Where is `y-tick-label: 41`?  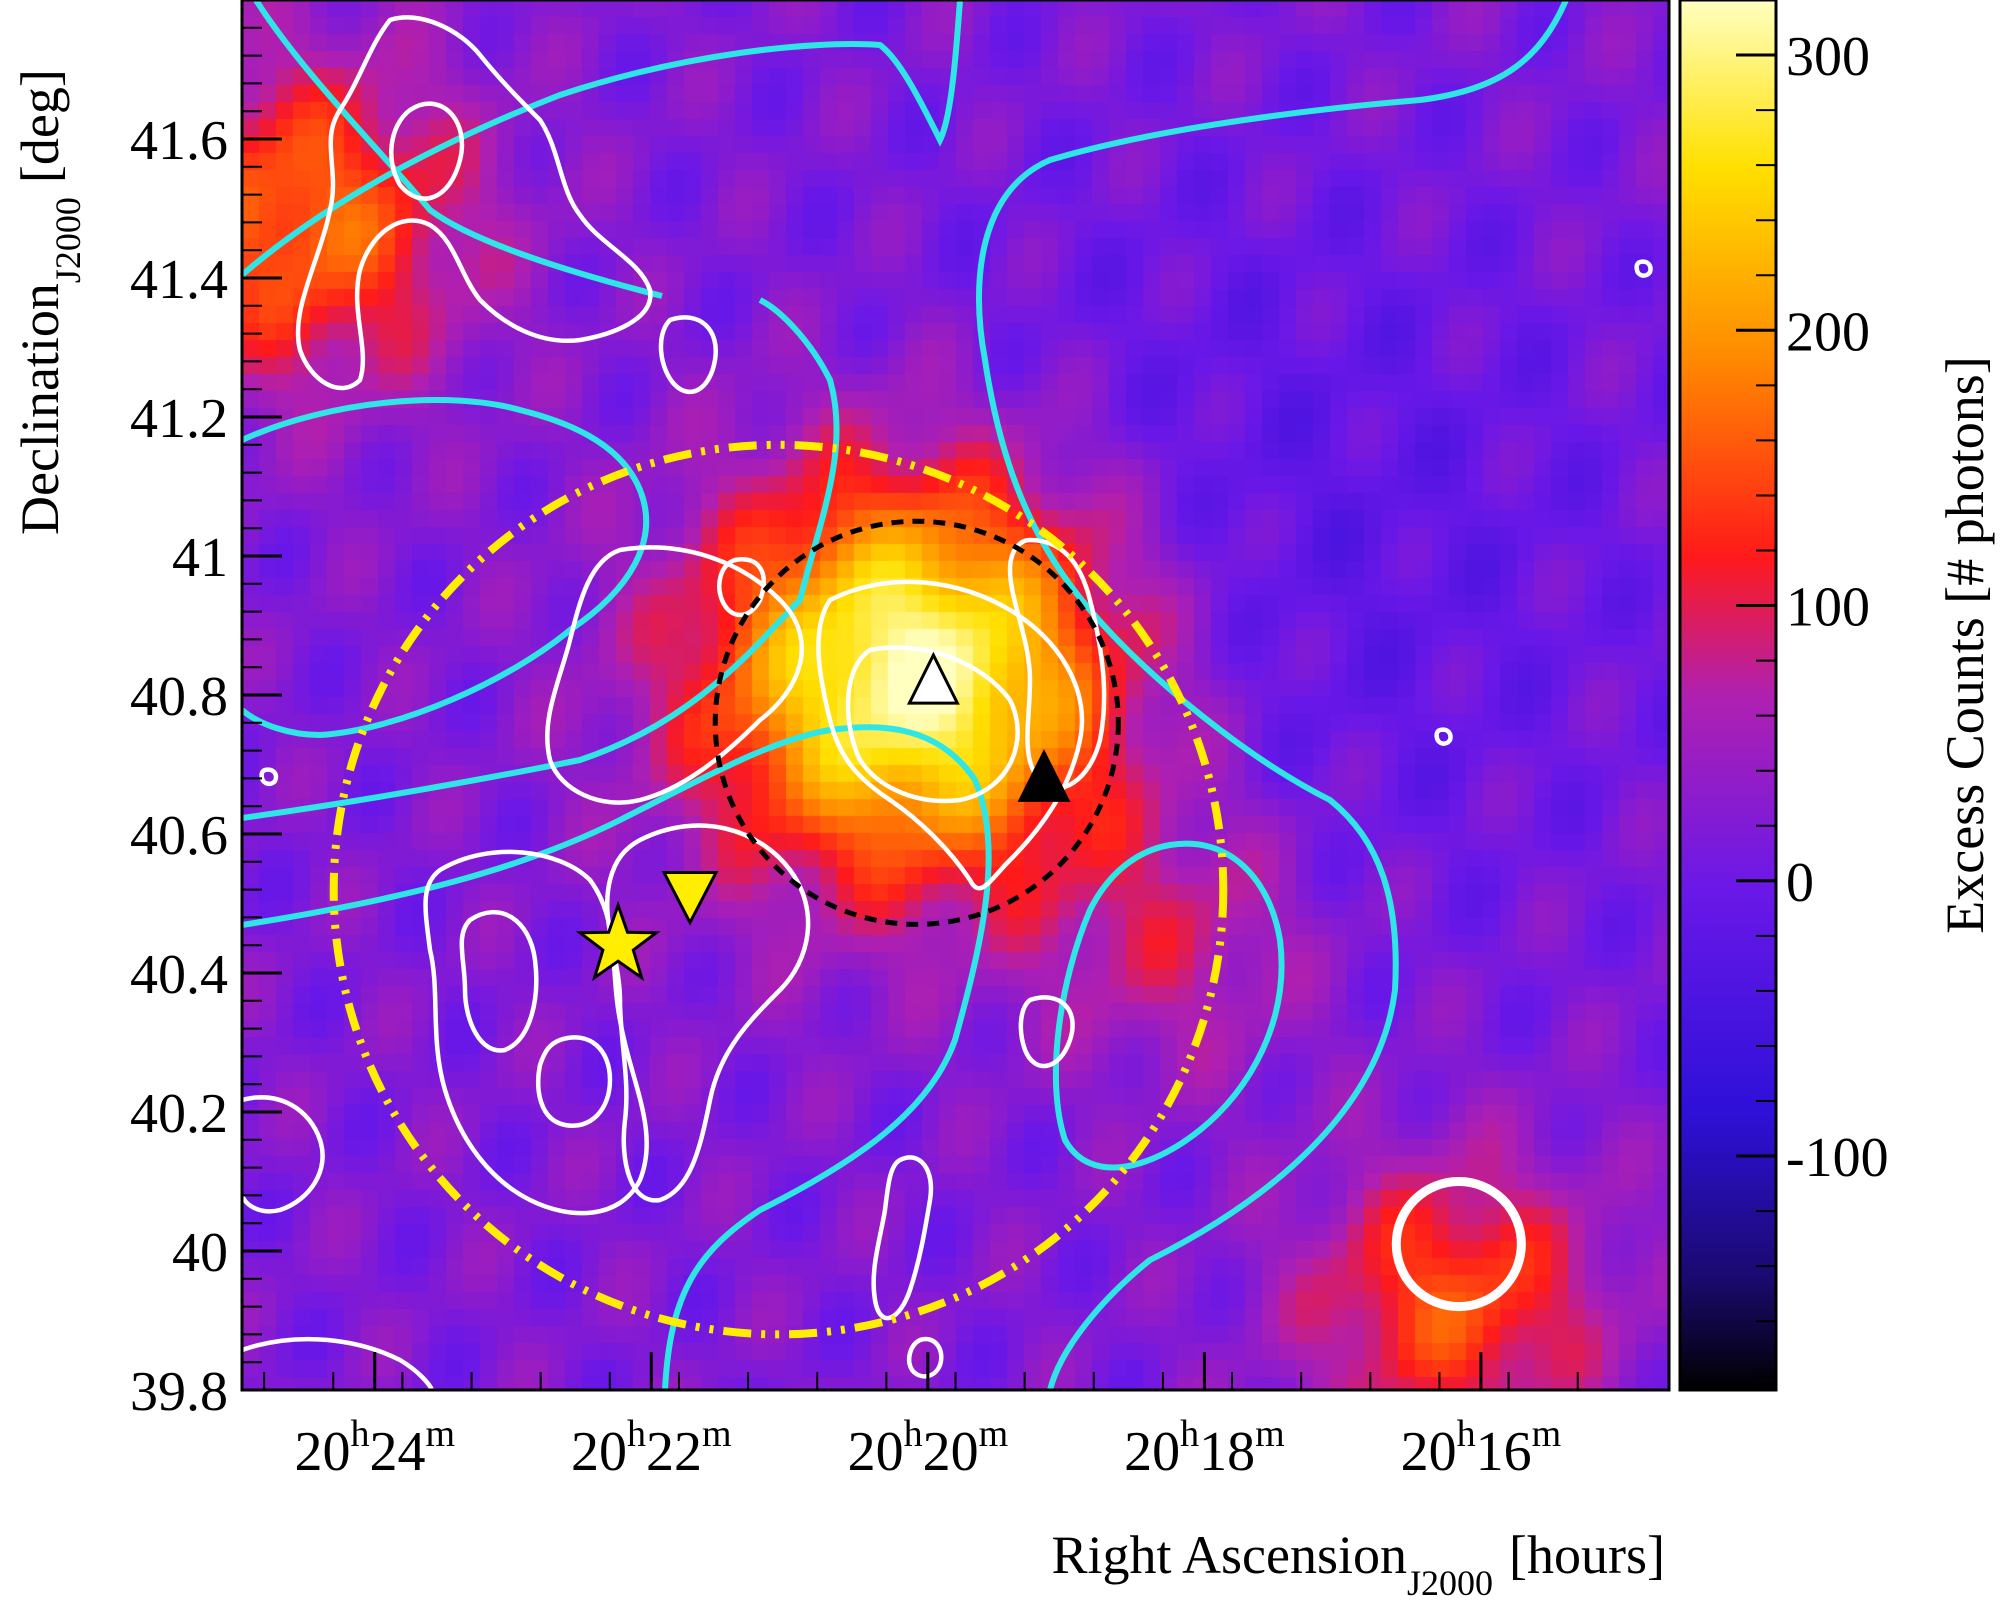
y-tick-label: 41 is located at coordinates (200, 558).